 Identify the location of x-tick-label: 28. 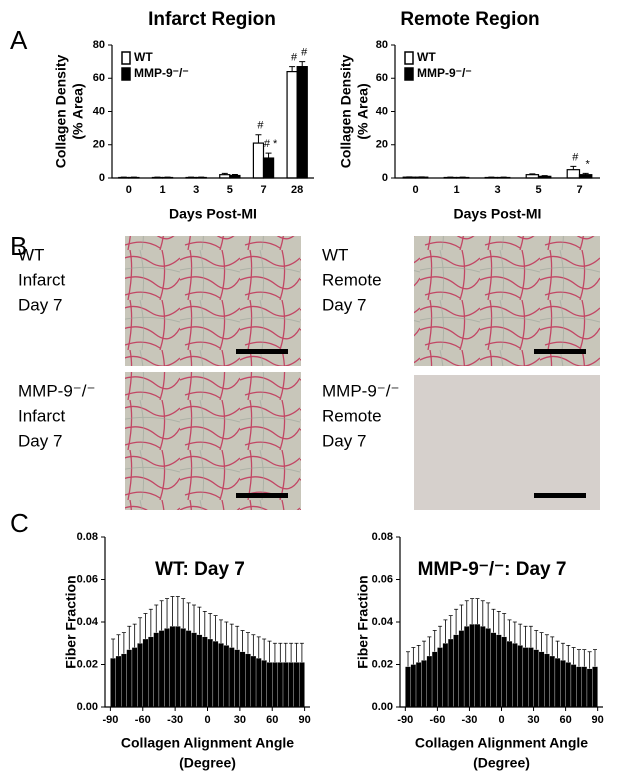
(297, 190).